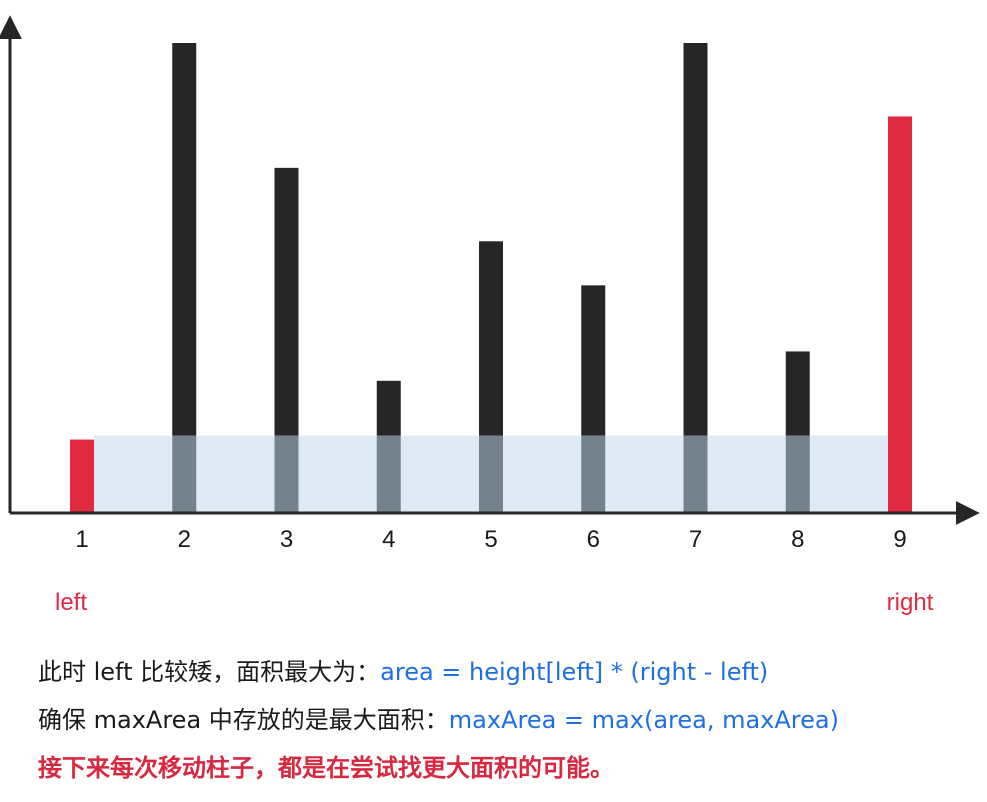 This screenshot has height=802, width=987. Describe the element at coordinates (71, 602) in the screenshot. I see `left-pointer-label: left` at that location.